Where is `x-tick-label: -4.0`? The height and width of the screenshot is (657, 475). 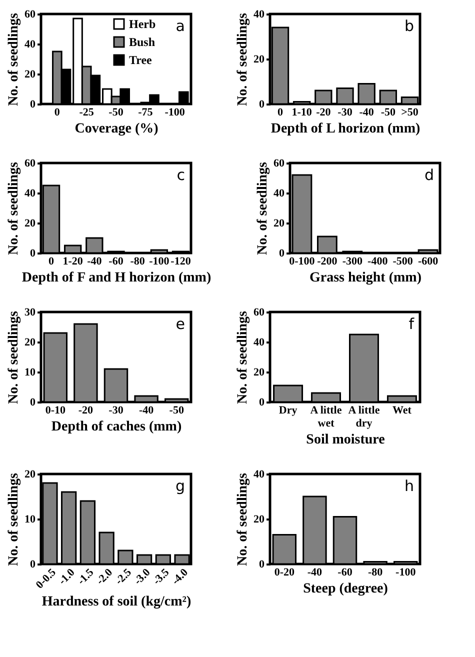
x-tick-label: -4.0 is located at coordinates (180, 577).